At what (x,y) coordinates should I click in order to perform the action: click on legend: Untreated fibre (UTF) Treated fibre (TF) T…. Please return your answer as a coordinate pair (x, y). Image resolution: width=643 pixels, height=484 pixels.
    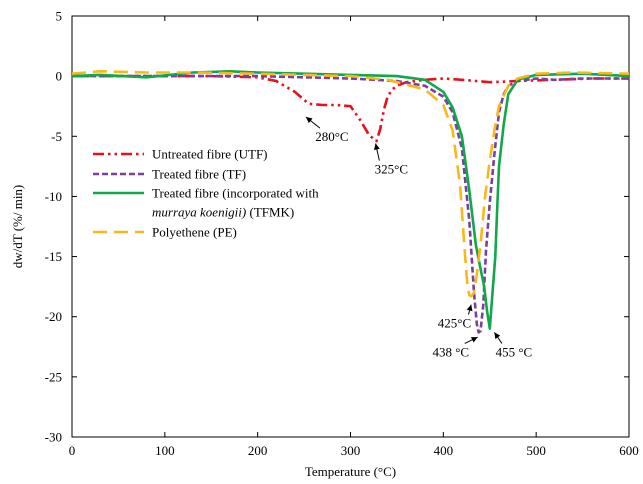
    Looking at the image, I should click on (206, 193).